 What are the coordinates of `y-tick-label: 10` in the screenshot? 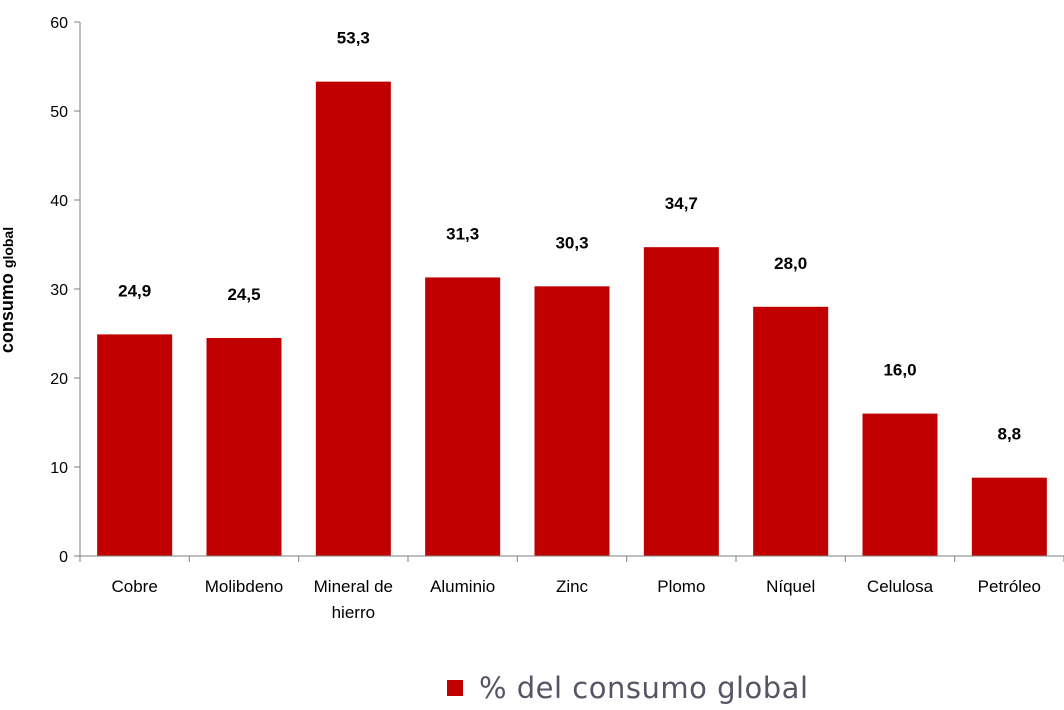 It's located at (59, 468).